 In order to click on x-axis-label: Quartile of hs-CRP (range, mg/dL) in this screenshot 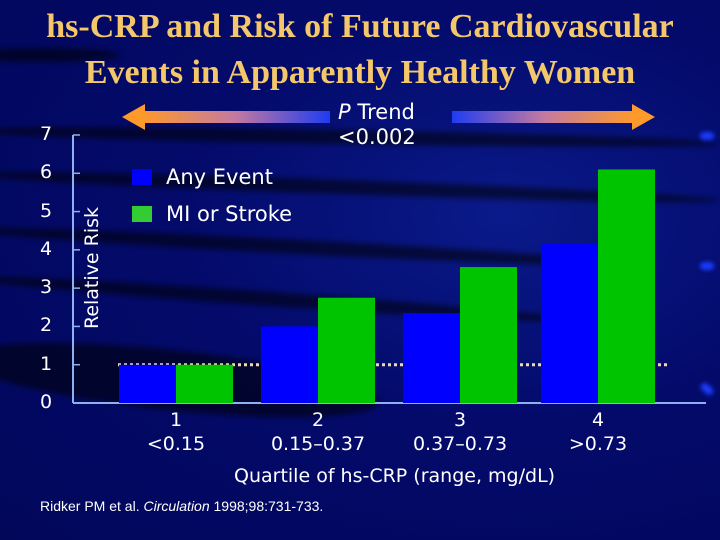, I will do `click(395, 476)`.